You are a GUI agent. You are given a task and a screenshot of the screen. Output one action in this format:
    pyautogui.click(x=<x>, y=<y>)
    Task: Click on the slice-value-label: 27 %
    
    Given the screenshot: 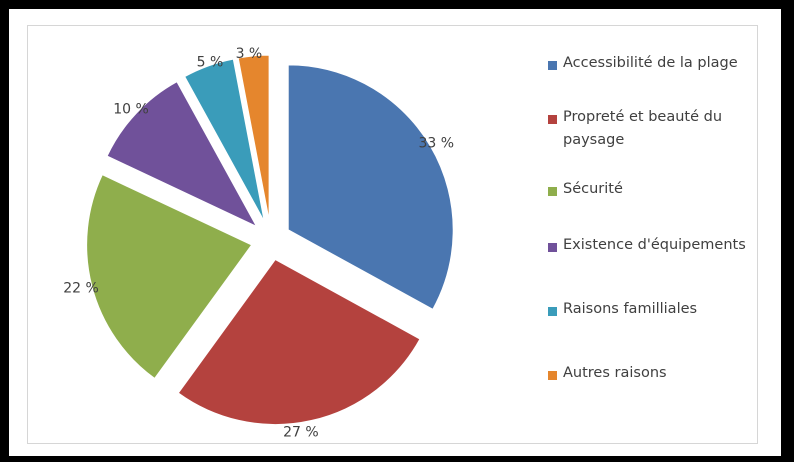 What is the action you would take?
    pyautogui.click(x=301, y=432)
    